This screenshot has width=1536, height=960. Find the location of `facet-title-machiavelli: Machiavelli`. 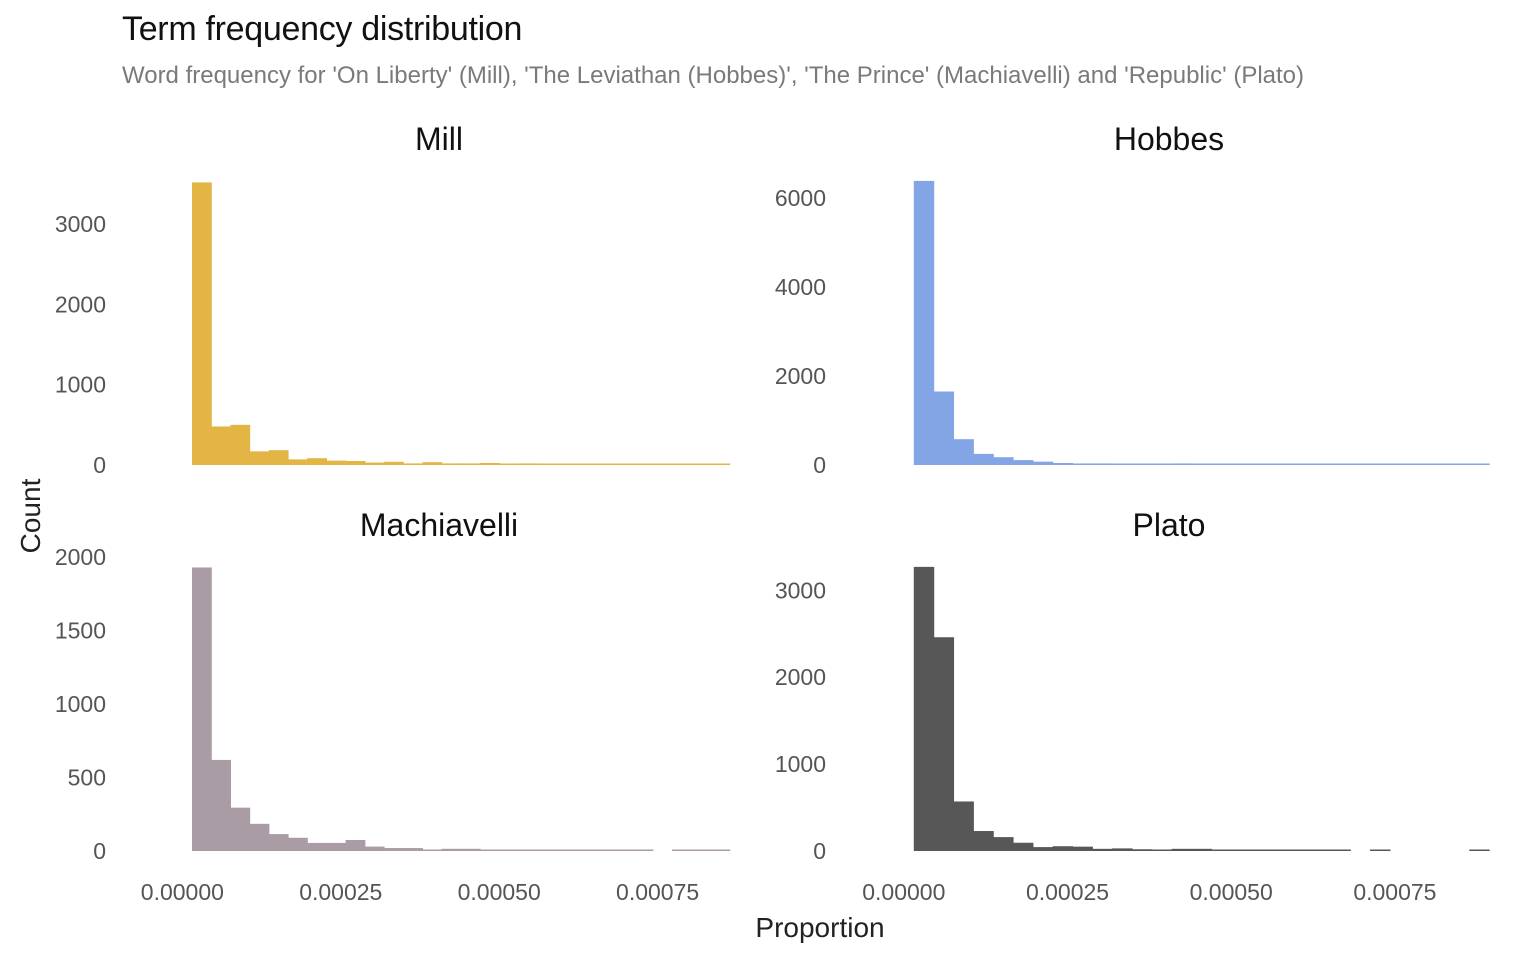

facet-title-machiavelli: Machiavelli is located at coordinates (439, 525).